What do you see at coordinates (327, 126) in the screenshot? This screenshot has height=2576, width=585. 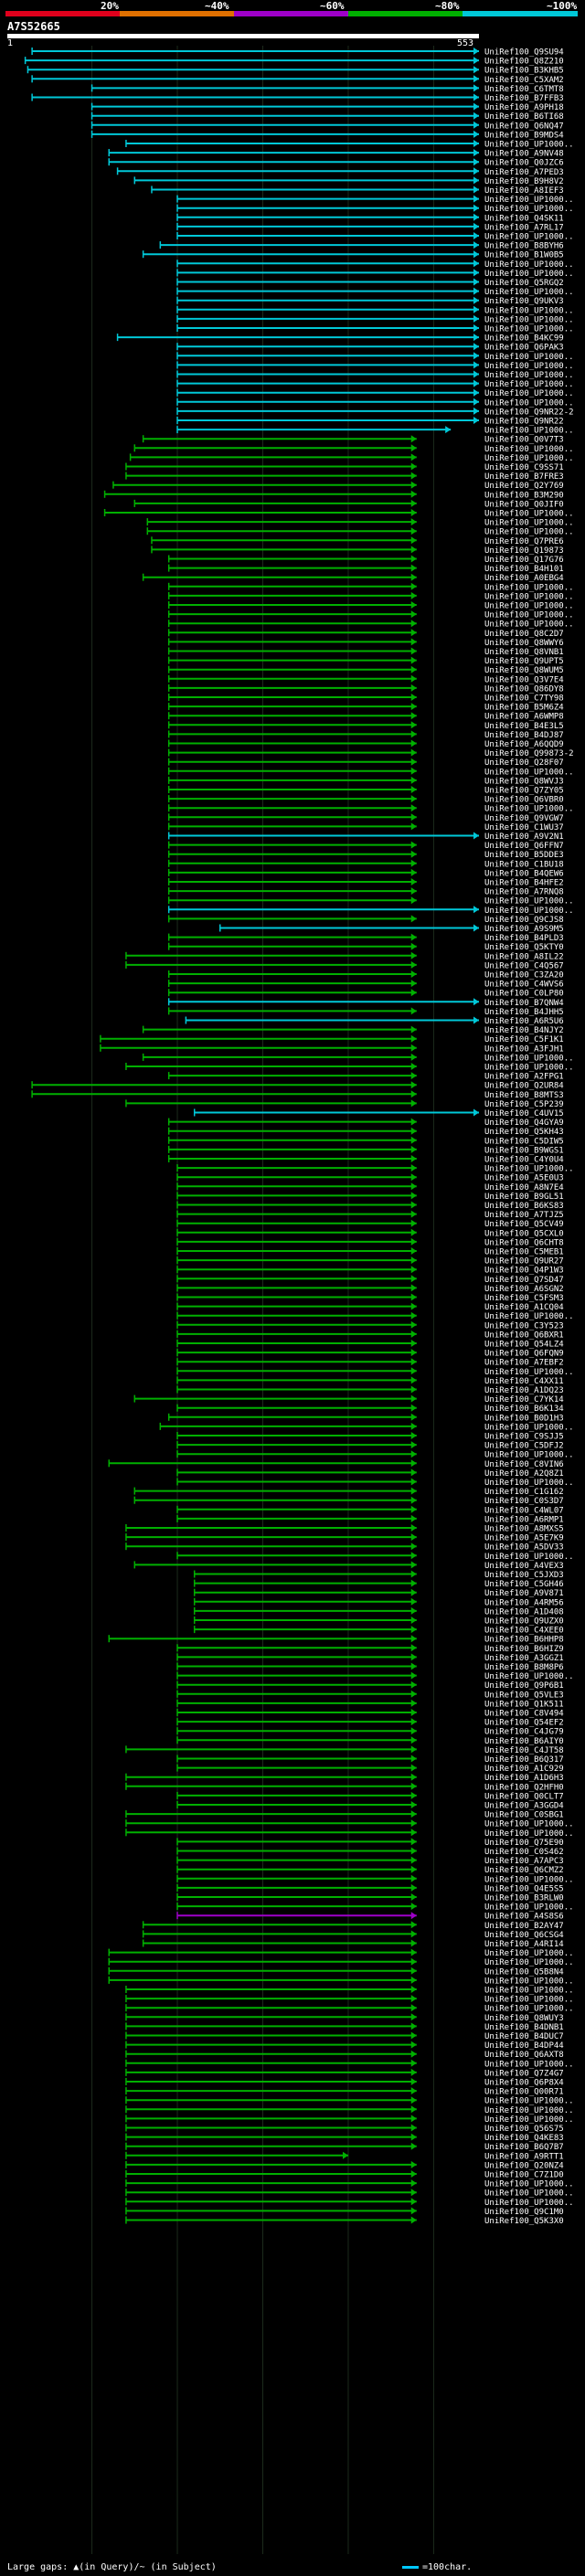 I see `hit-row: UniRef100_Q6NQ47` at bounding box center [327, 126].